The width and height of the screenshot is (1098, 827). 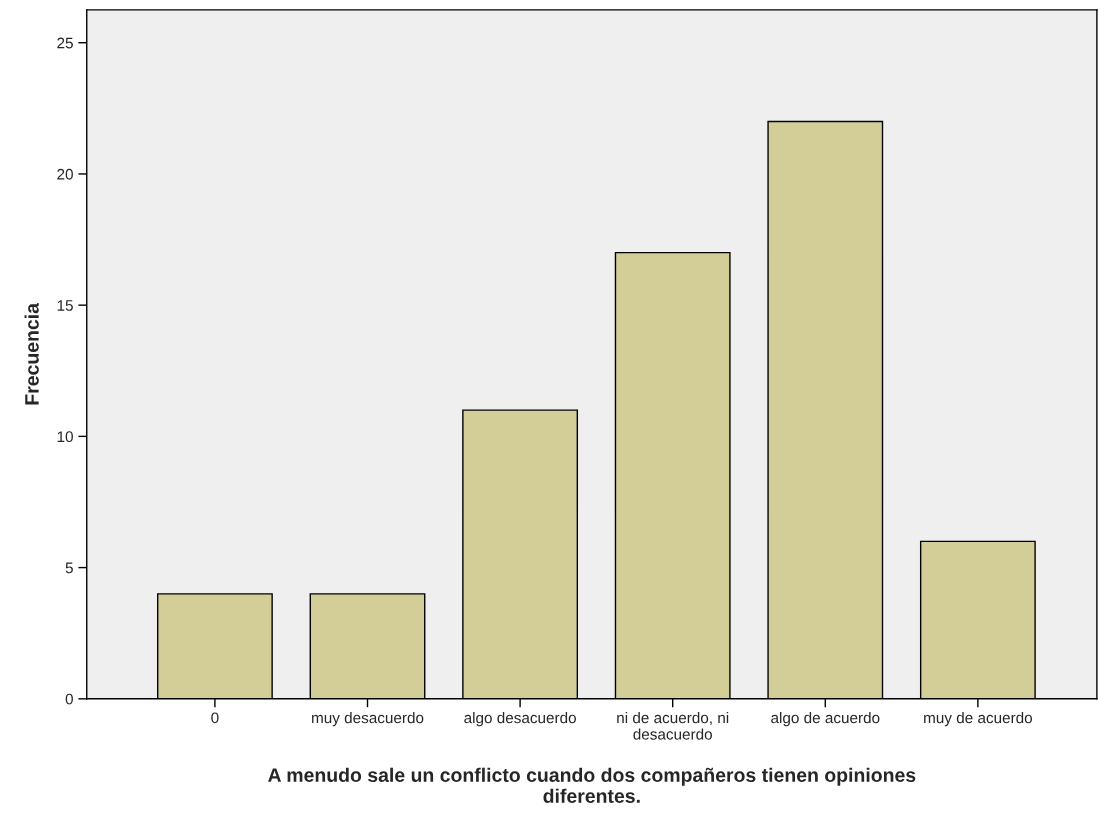 What do you see at coordinates (69, 699) in the screenshot?
I see `y-tick-label: 0` at bounding box center [69, 699].